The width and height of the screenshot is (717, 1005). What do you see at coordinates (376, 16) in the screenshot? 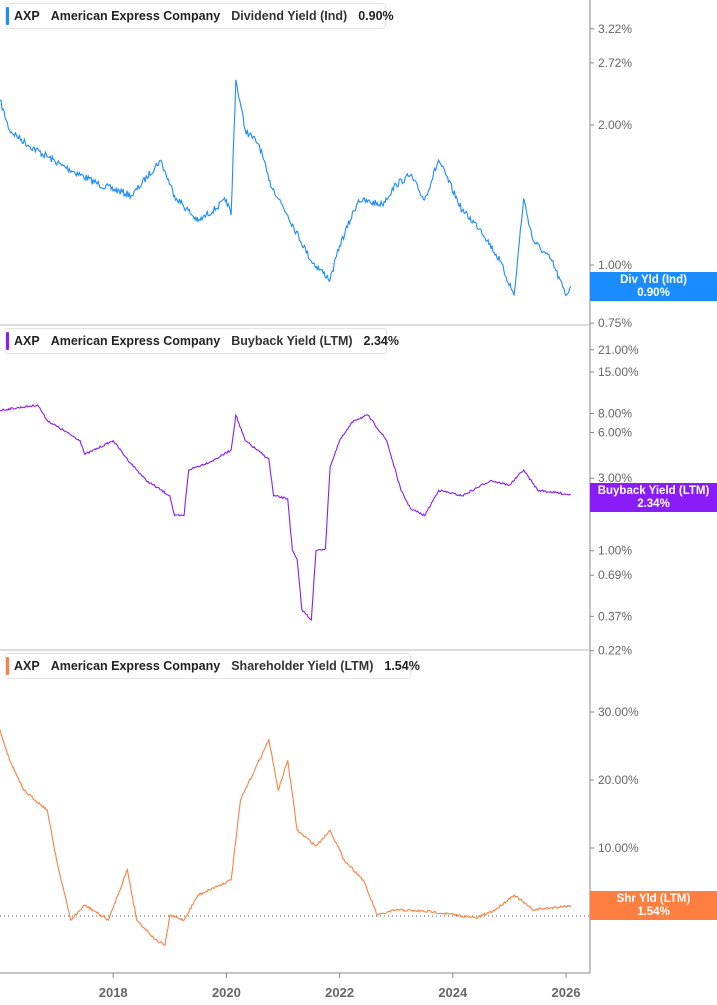
I see `current-value: 0.90%` at bounding box center [376, 16].